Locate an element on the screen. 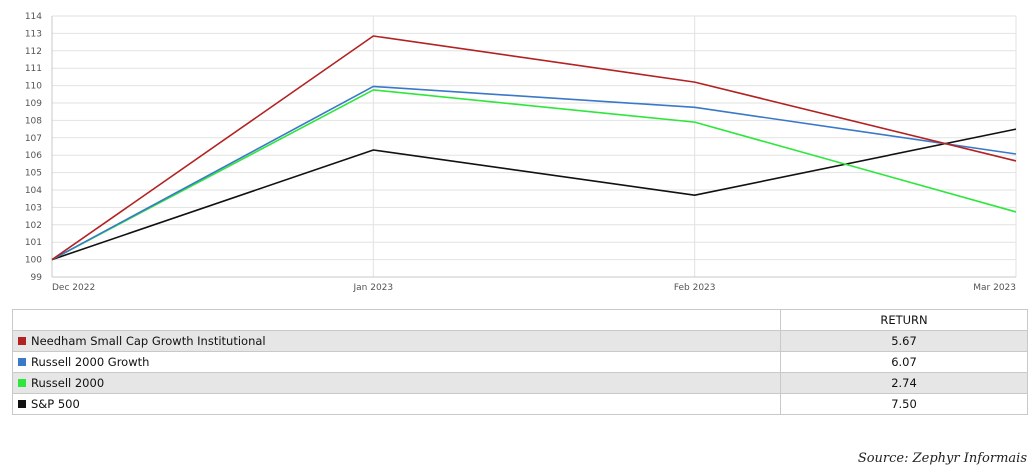 The height and width of the screenshot is (473, 1033). table-header-name is located at coordinates (396, 320).